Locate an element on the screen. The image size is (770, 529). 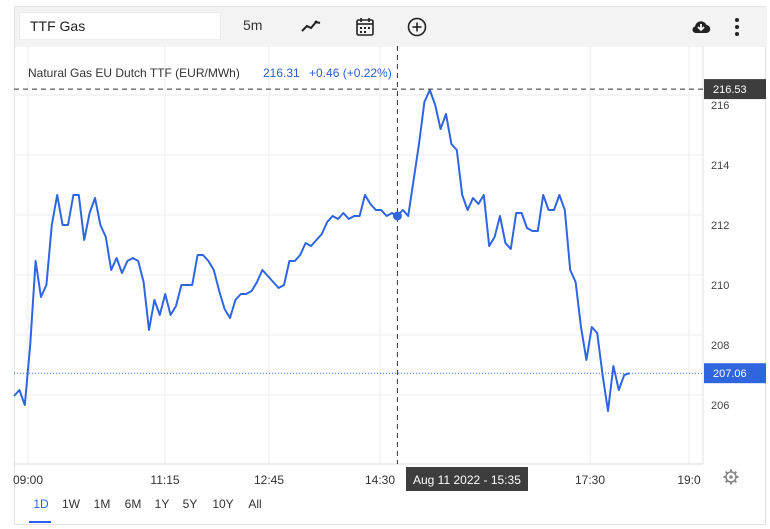
download-icon is located at coordinates (701, 27).